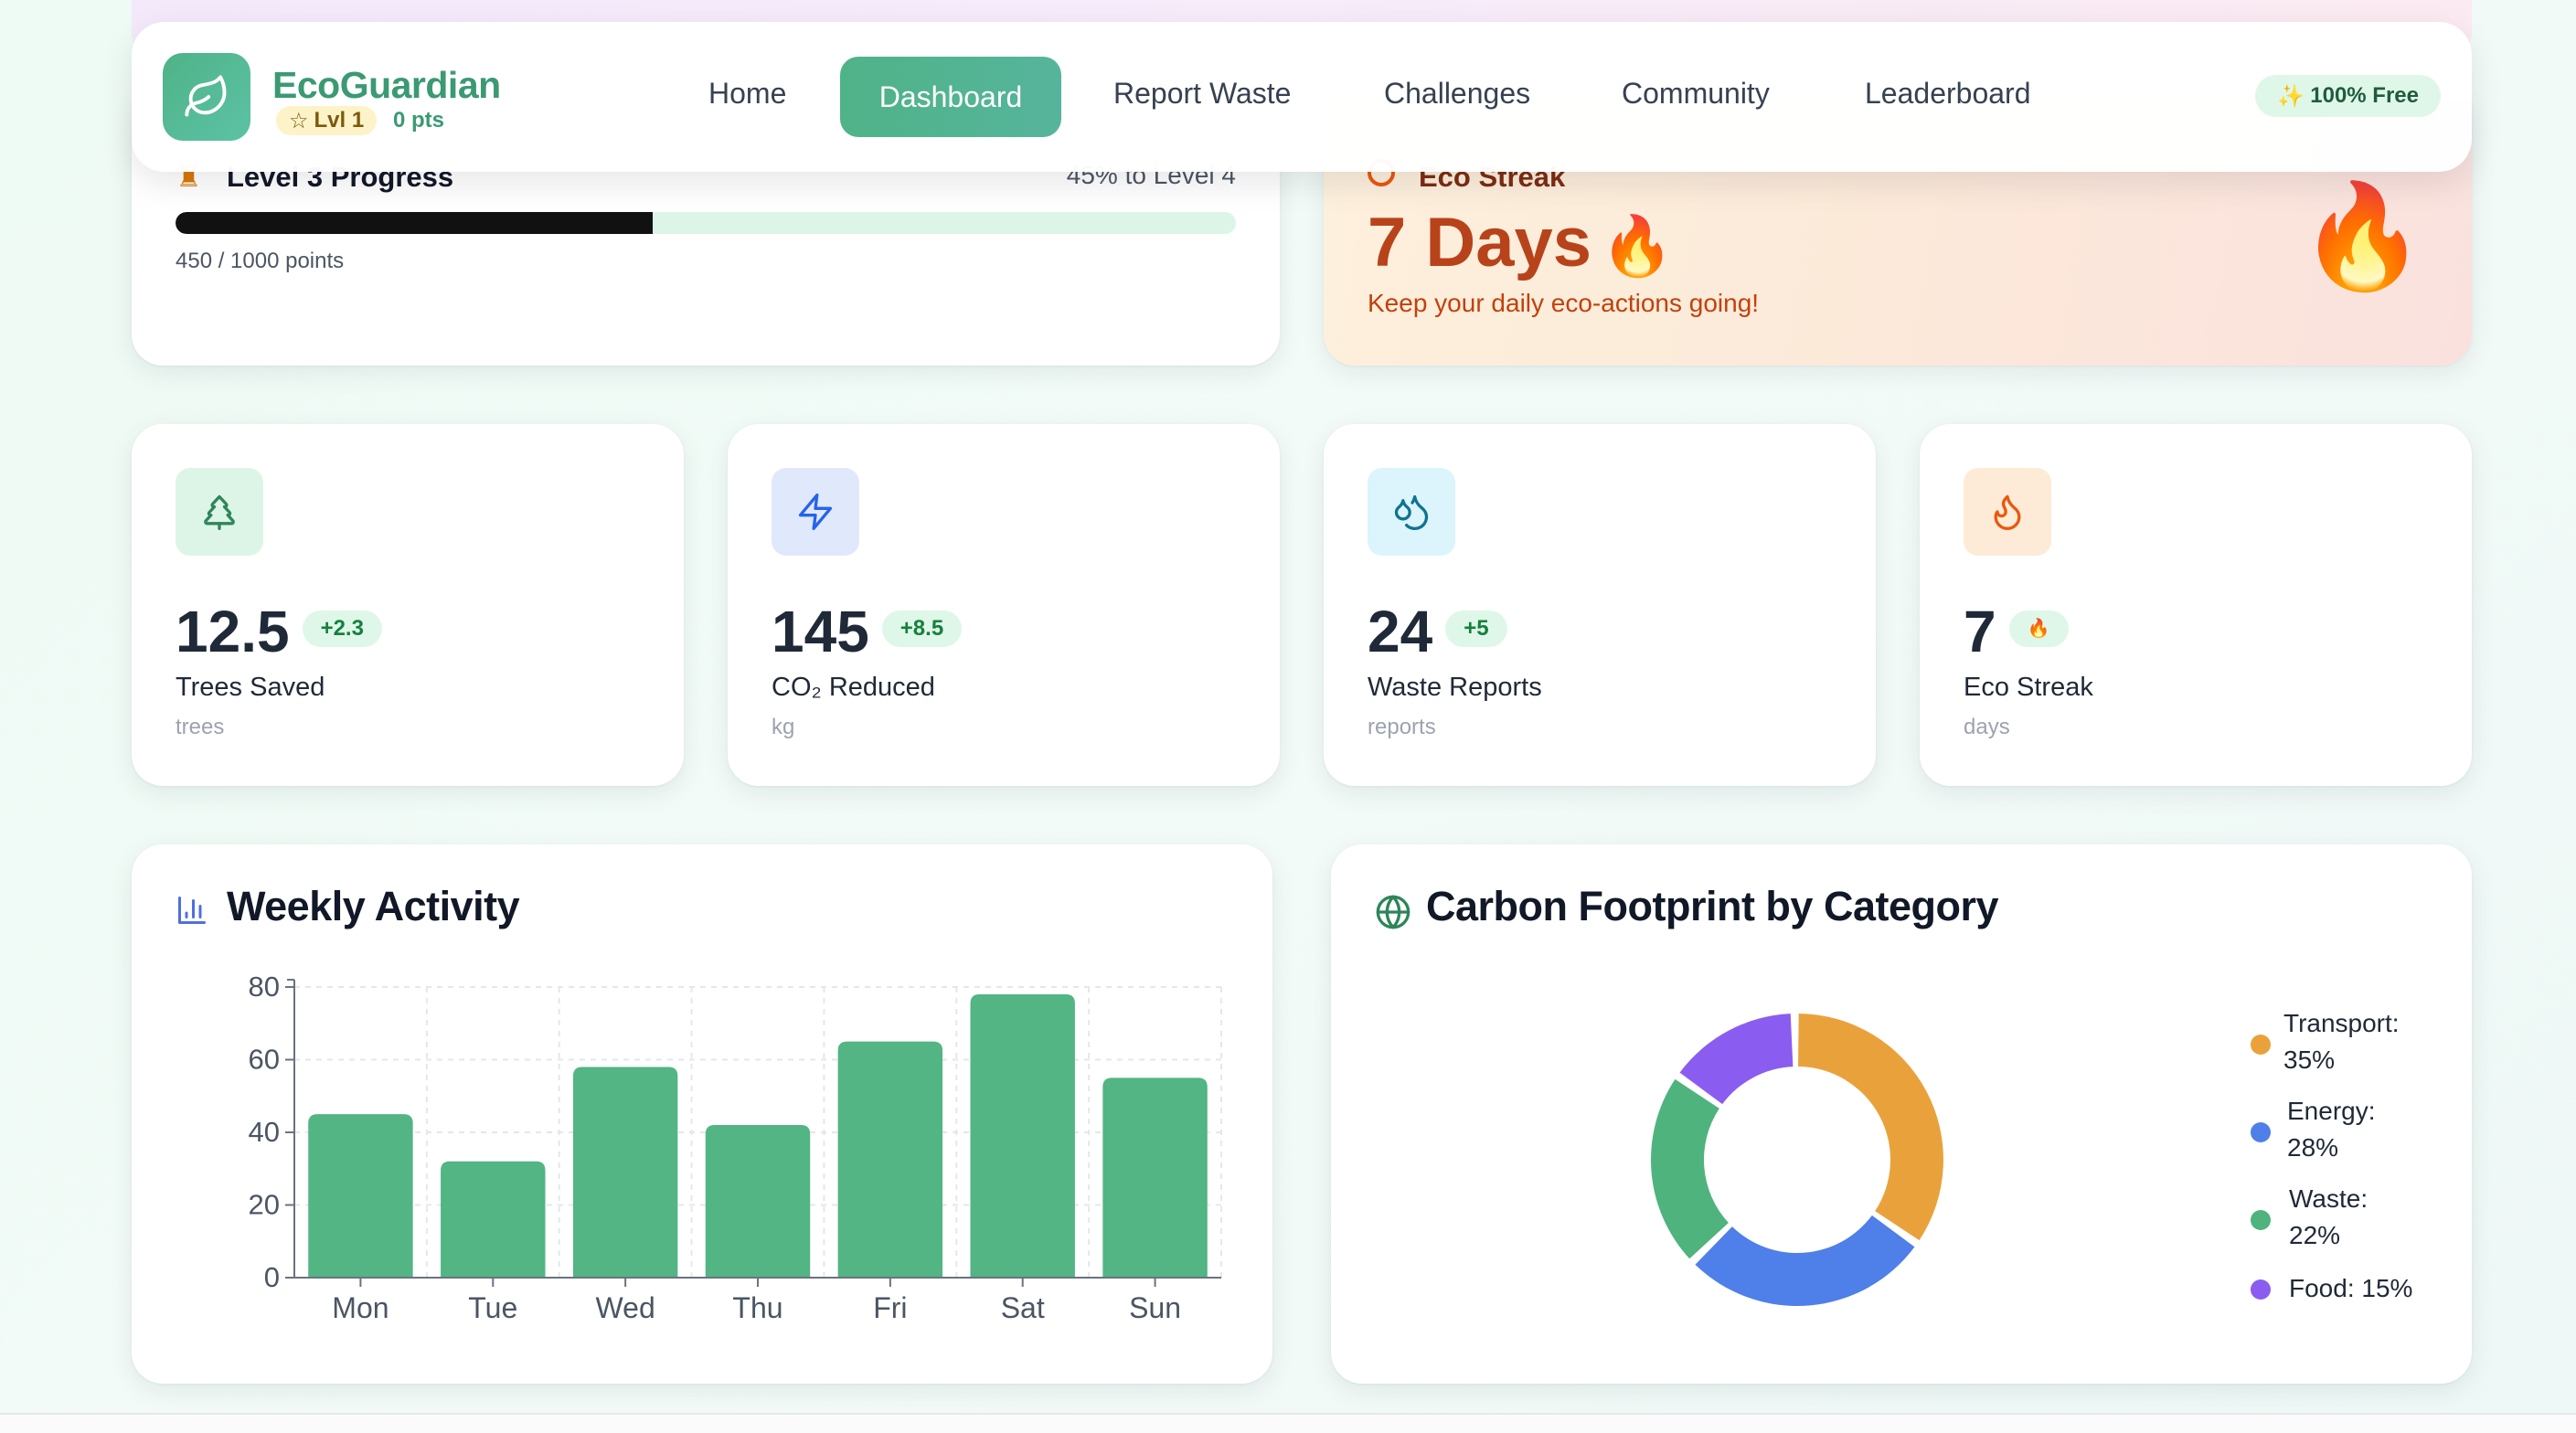 The width and height of the screenshot is (2576, 1433). Describe the element at coordinates (2328, 1198) in the screenshot. I see `legend-waste-line1: Waste:` at that location.